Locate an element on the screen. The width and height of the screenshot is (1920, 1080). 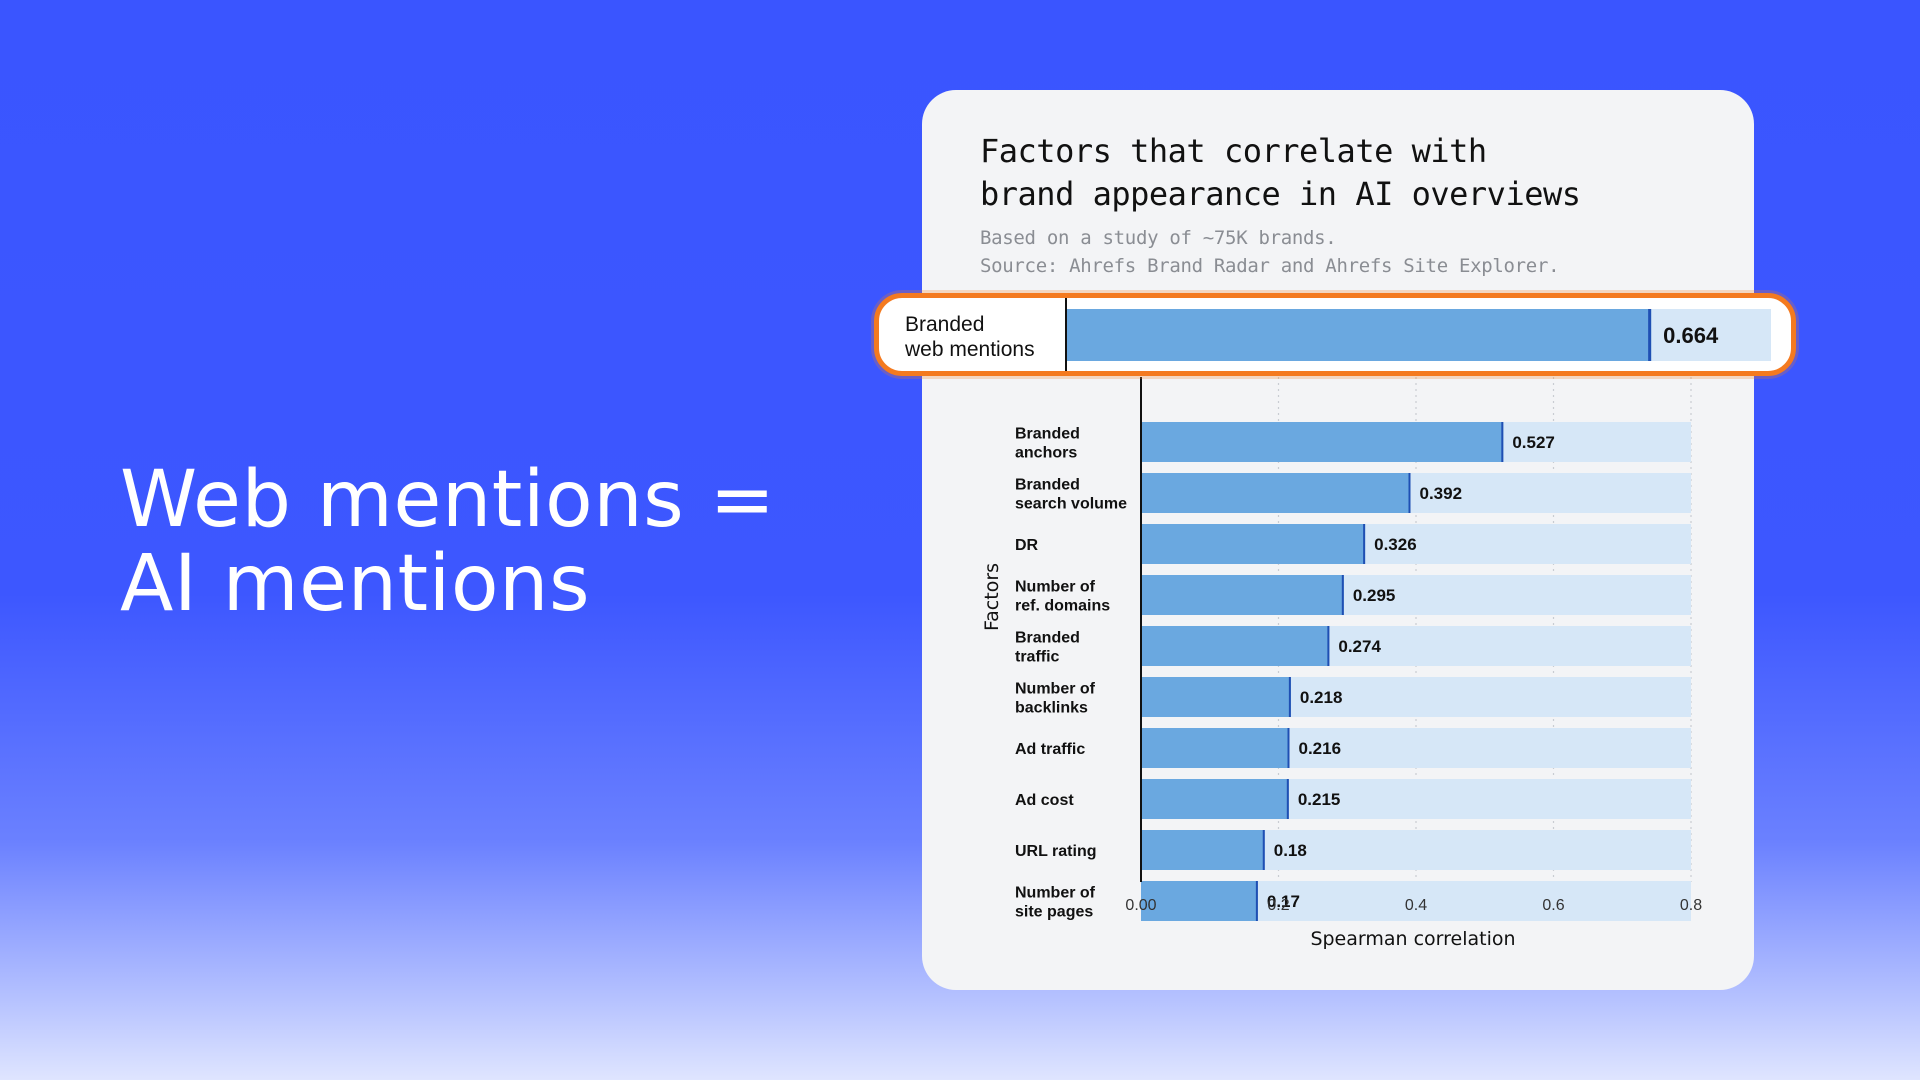
category-label: search volume is located at coordinates (1071, 504).